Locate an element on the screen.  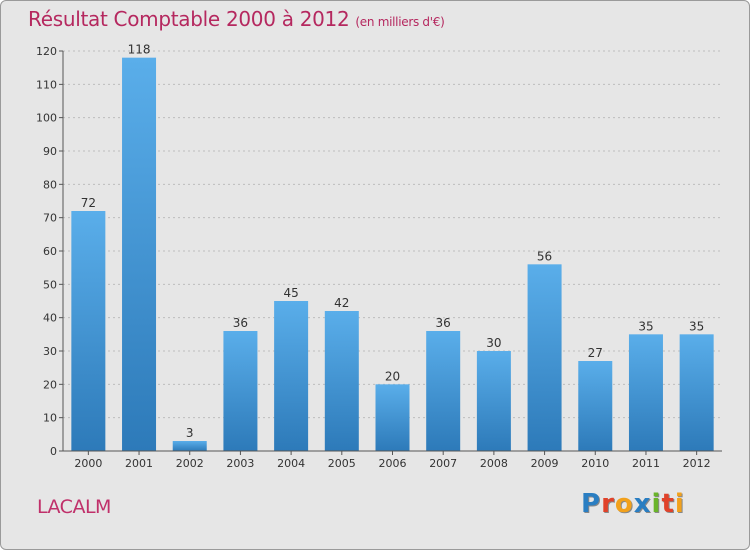
bar-2005 is located at coordinates (341, 381).